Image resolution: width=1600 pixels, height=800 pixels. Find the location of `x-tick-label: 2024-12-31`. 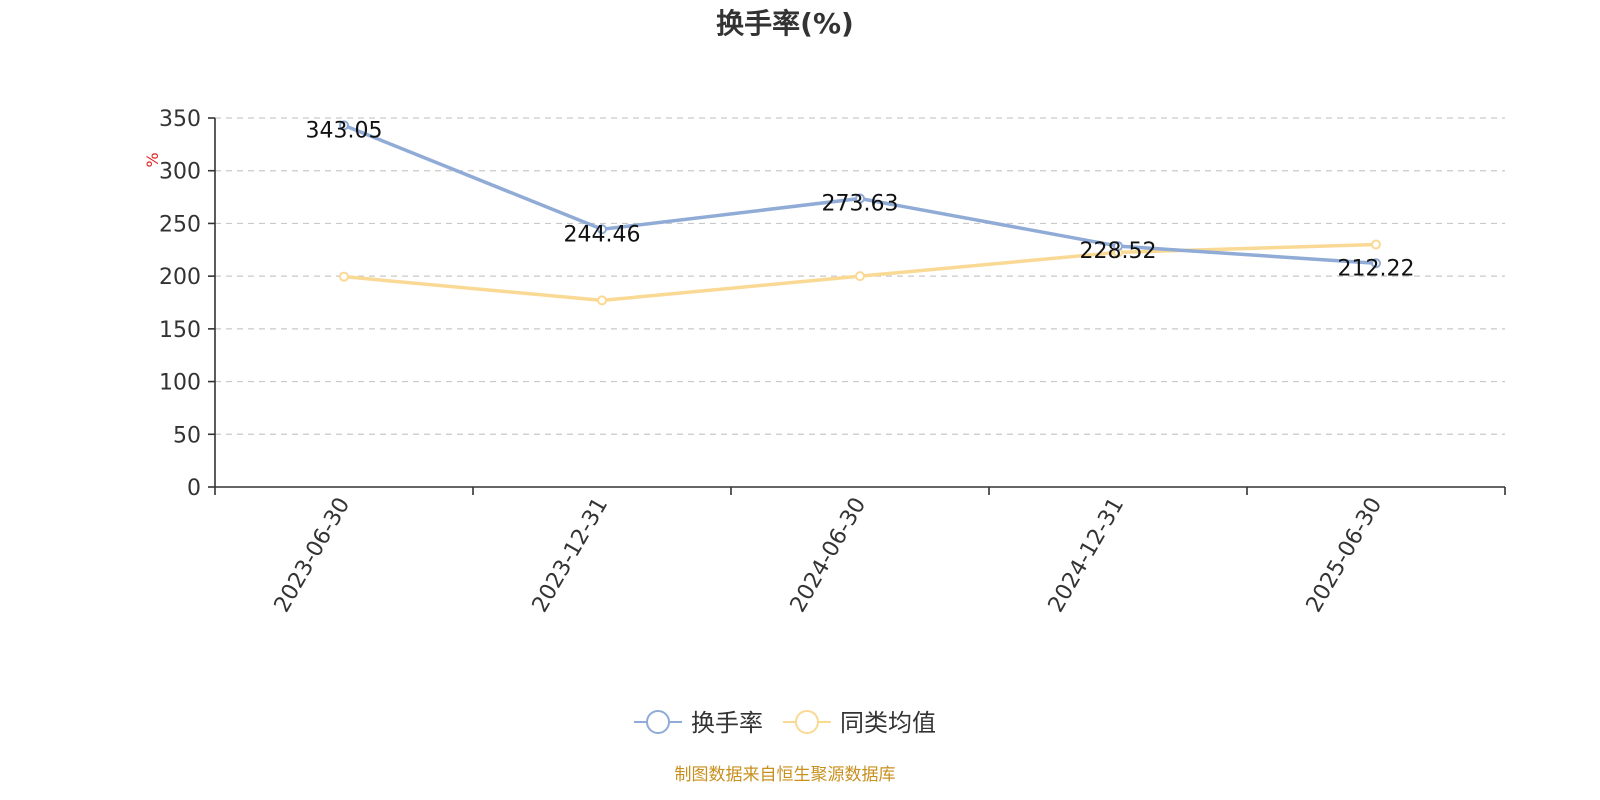

x-tick-label: 2024-12-31 is located at coordinates (1087, 555).